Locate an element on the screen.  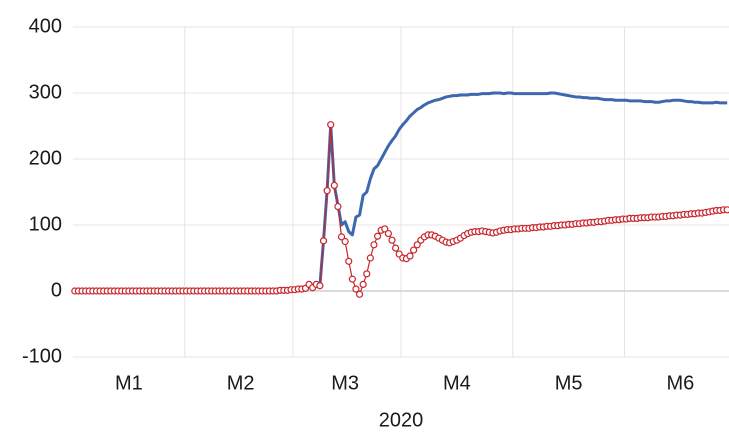
x-tick-label: M6 is located at coordinates (680, 383).